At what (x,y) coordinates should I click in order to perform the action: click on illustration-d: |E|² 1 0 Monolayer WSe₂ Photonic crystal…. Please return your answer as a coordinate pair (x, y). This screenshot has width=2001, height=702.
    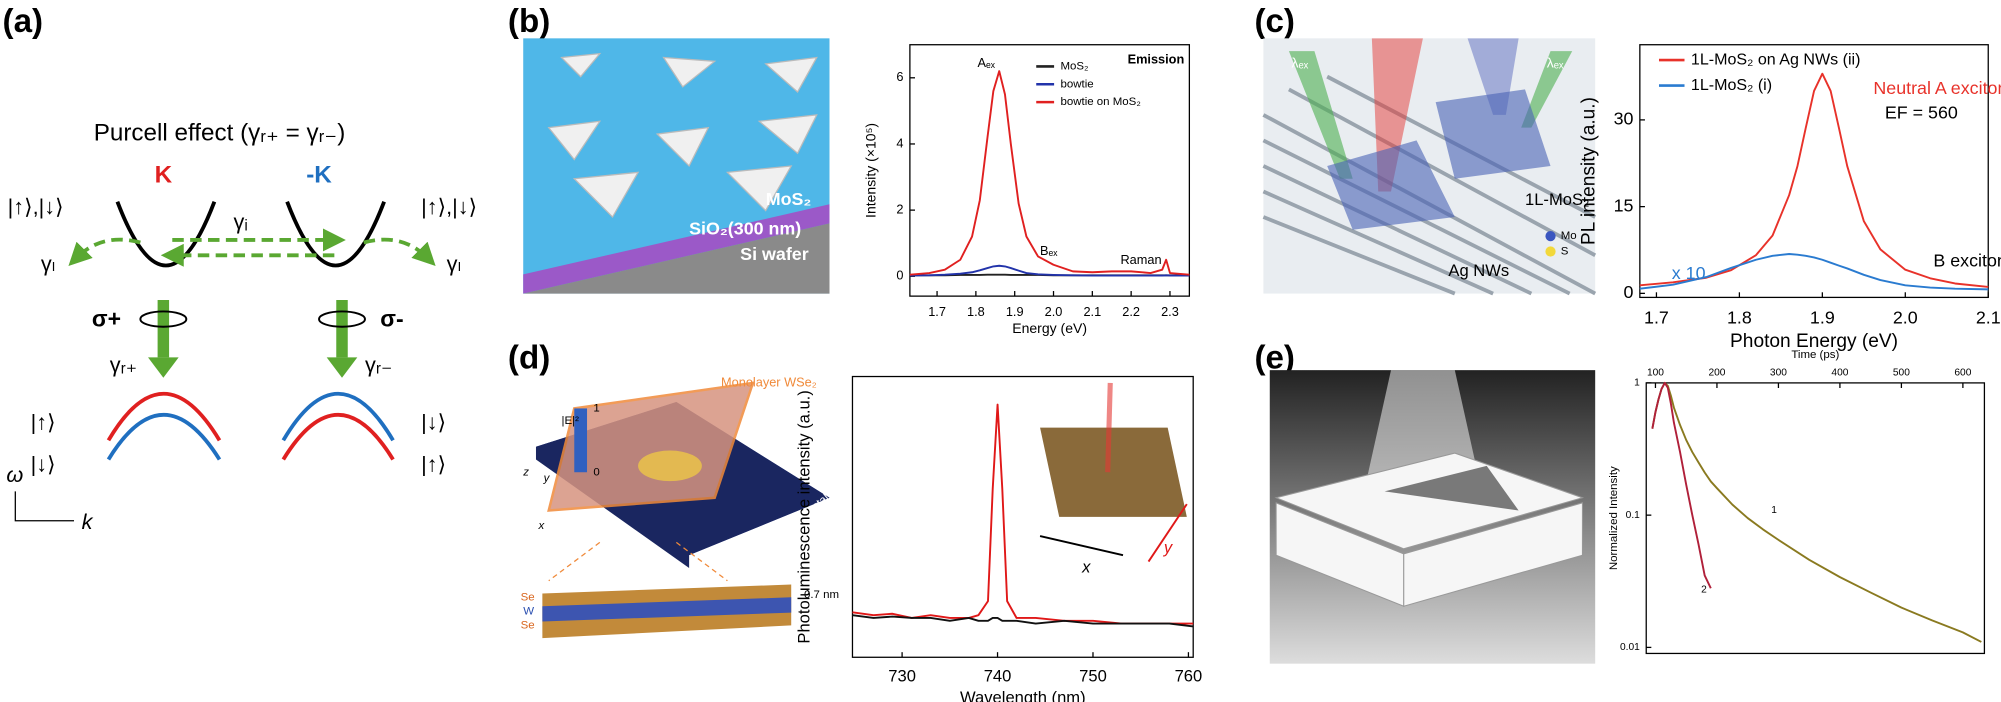
    Looking at the image, I should click on (689, 506).